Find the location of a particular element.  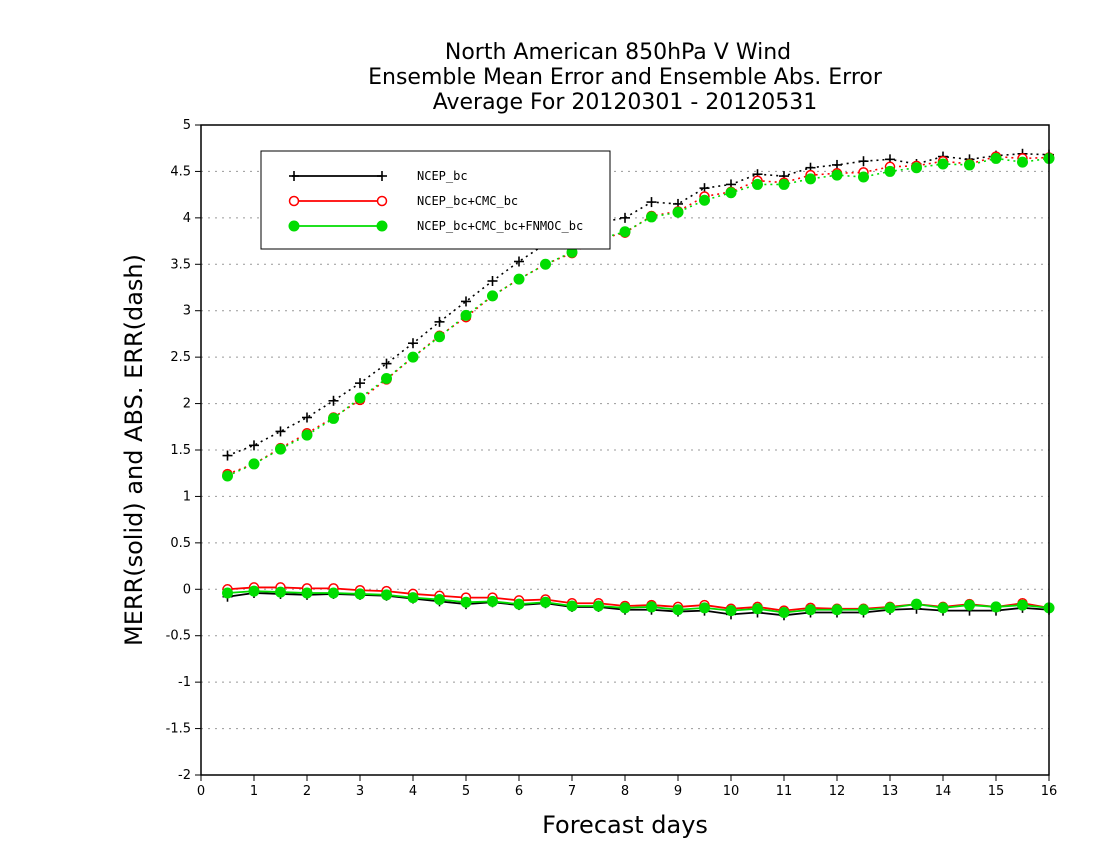

x-tick-label-16: 16 is located at coordinates (1049, 791).